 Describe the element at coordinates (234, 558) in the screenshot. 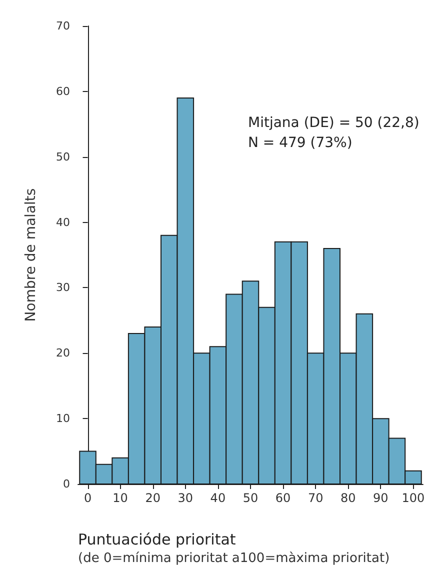

I see `text: (de 0=mínima prioritat a100=màxima prioritat)` at that location.